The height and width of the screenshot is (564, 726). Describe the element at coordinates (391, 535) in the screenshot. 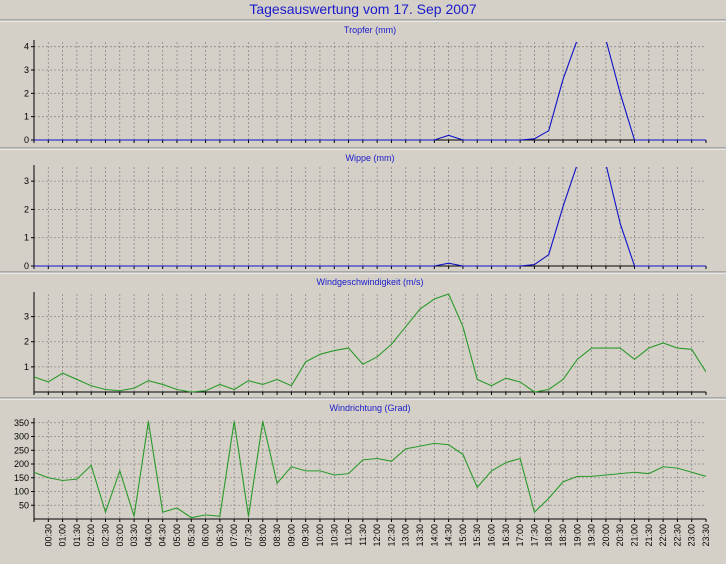

I see `x-tick-label: 12:30` at that location.